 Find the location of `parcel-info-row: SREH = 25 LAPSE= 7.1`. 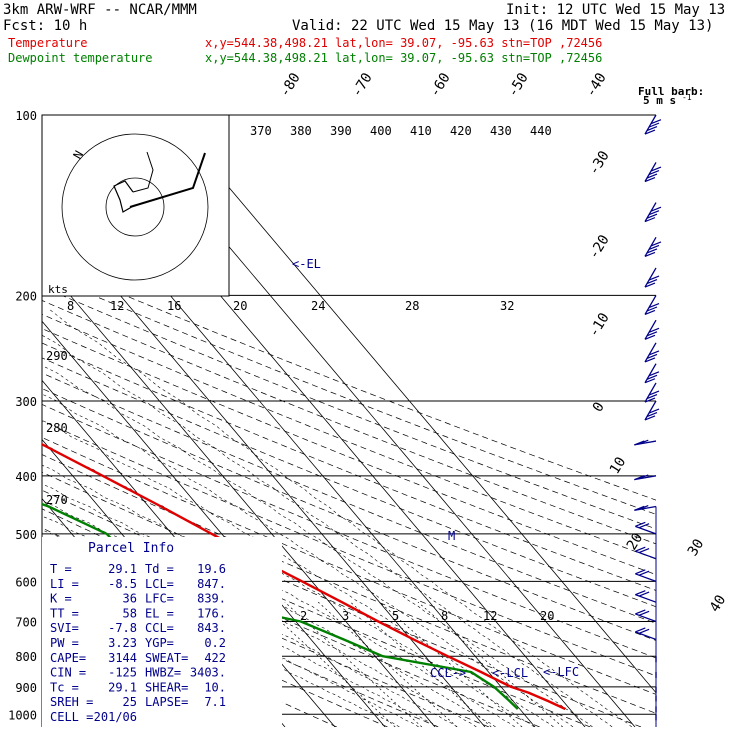

parcel-info-row: SREH = 25 LAPSE= 7.1 is located at coordinates (138, 702).